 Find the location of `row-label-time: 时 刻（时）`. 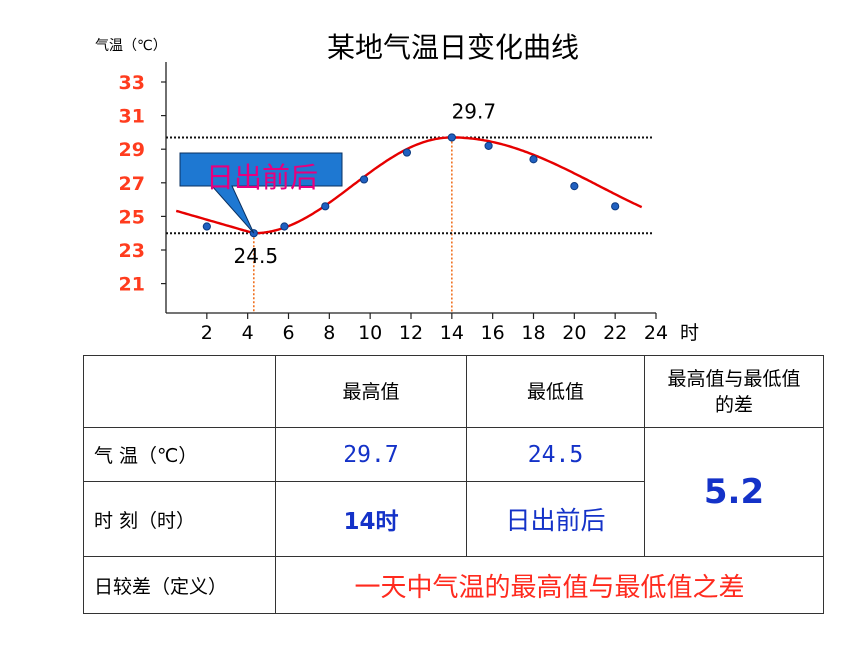

row-label-time: 时 刻（时） is located at coordinates (179, 519).